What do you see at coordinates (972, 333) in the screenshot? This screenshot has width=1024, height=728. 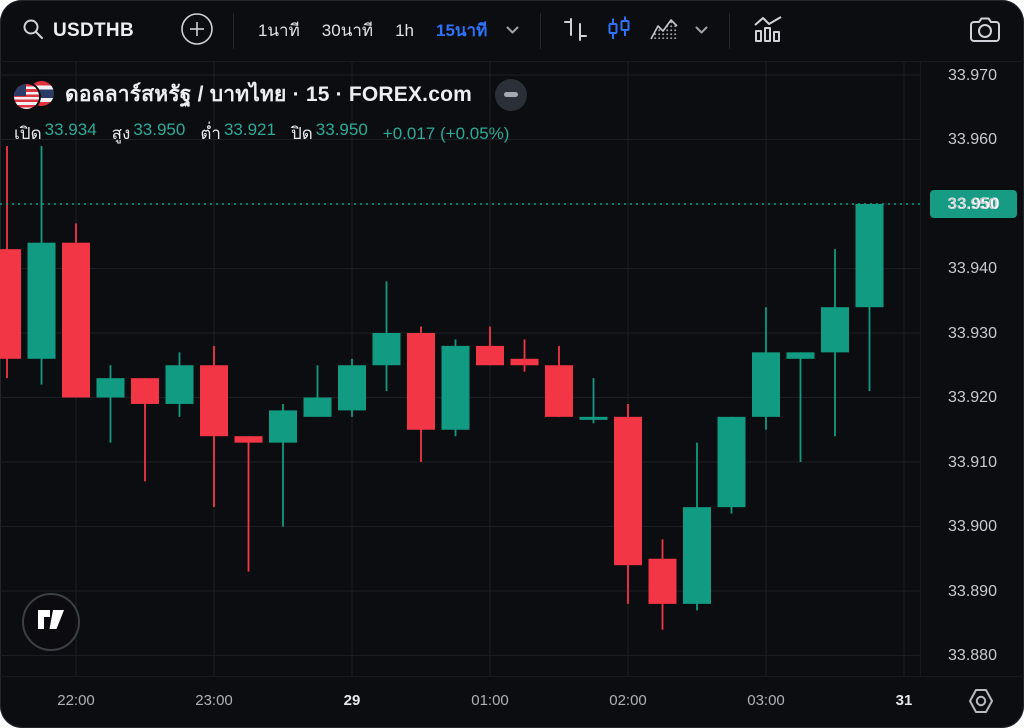 I see `price-tick-label: 33.930` at bounding box center [972, 333].